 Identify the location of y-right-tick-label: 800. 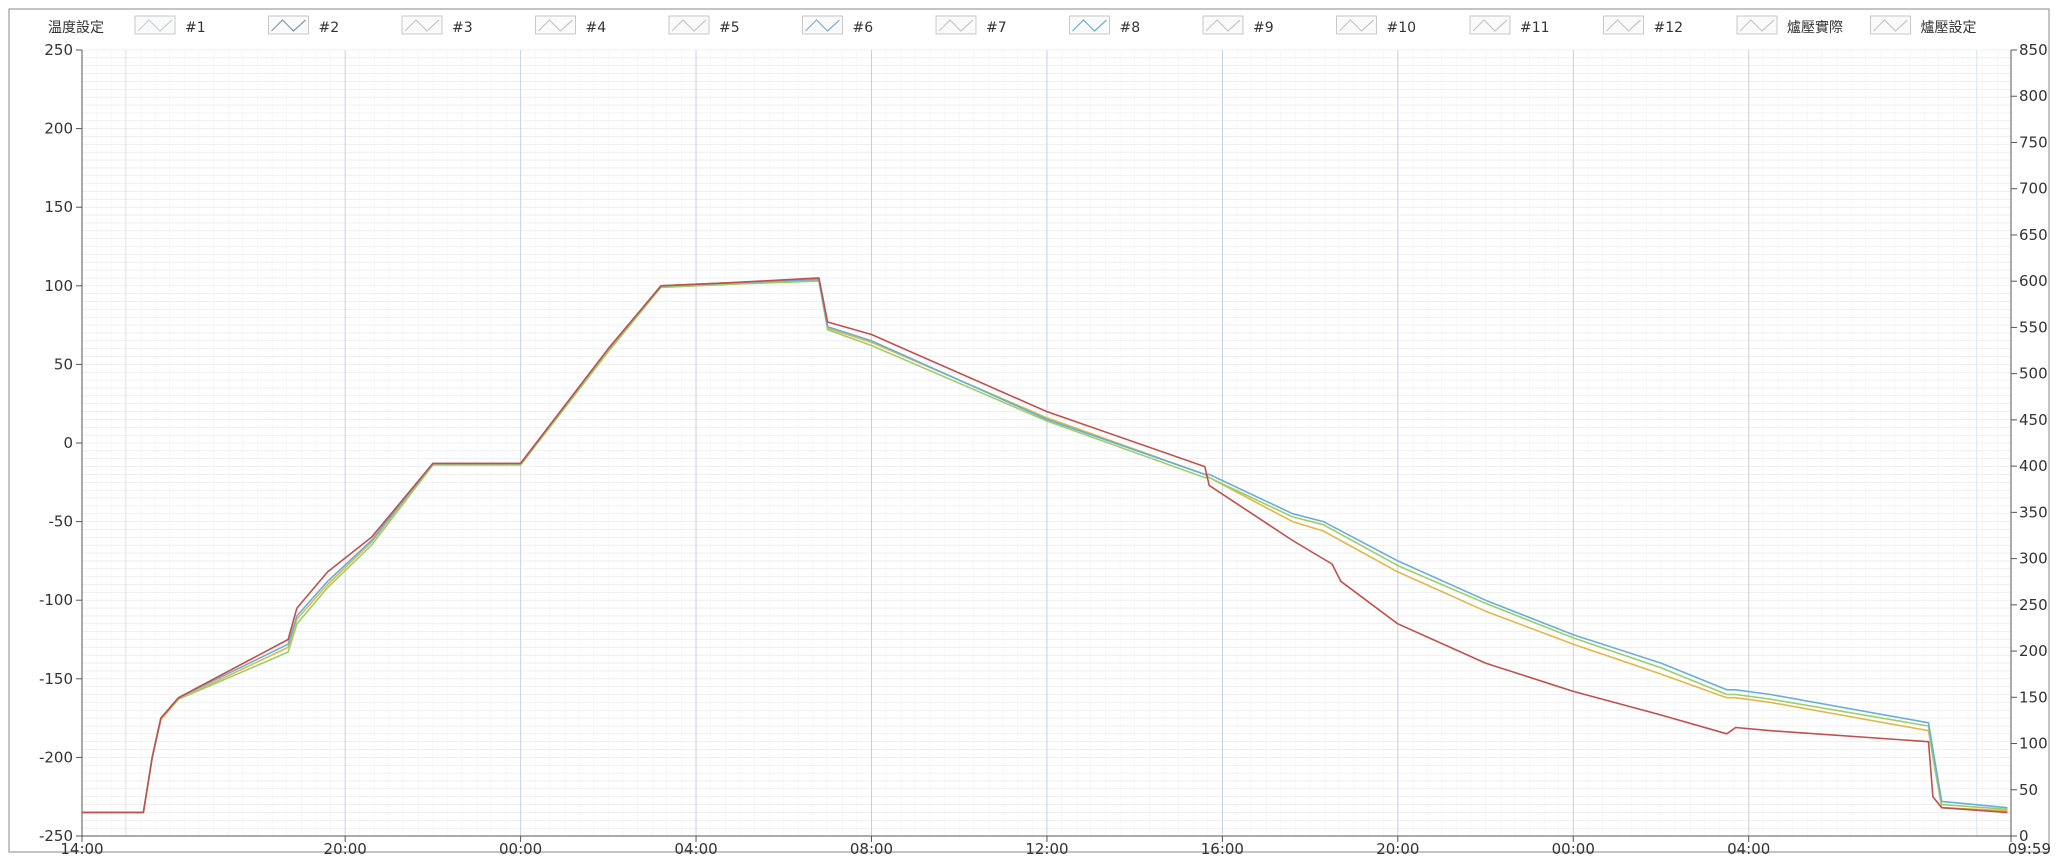
(2033, 96).